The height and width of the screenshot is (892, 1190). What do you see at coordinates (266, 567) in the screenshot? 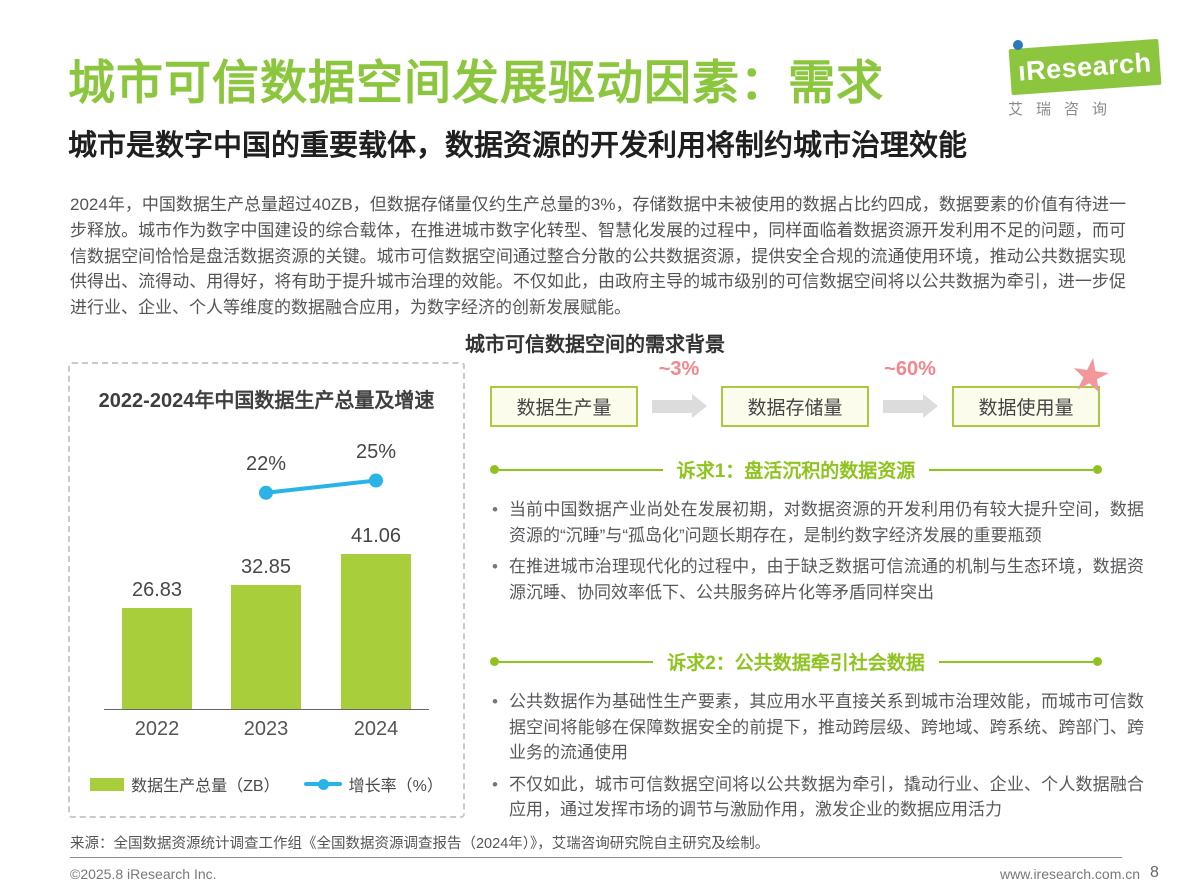
I see `bar-value-label: 32.85` at bounding box center [266, 567].